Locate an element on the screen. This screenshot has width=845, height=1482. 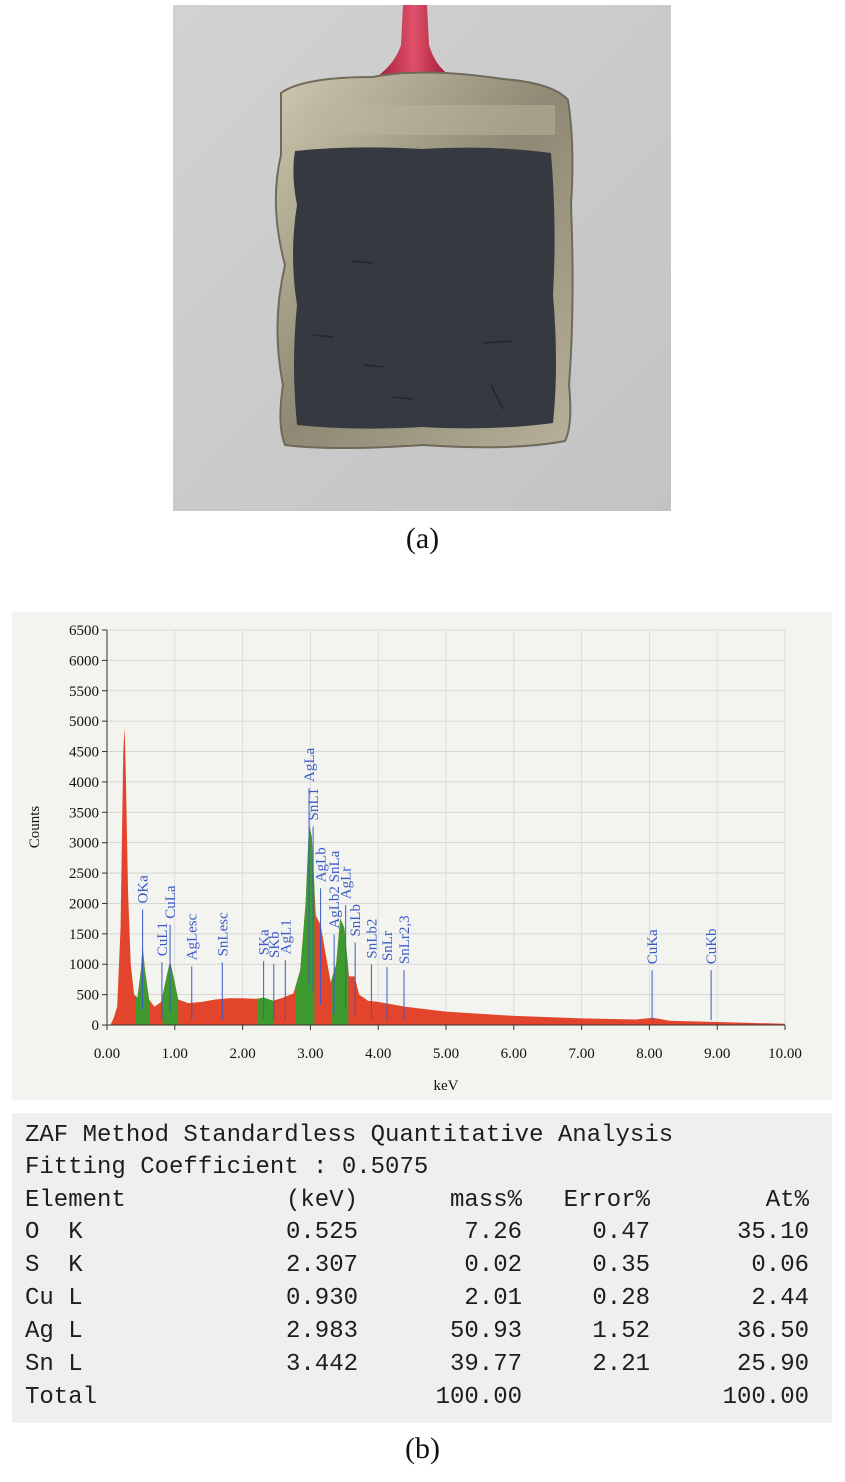
zaf-header-mass: mass% is located at coordinates (486, 1200).